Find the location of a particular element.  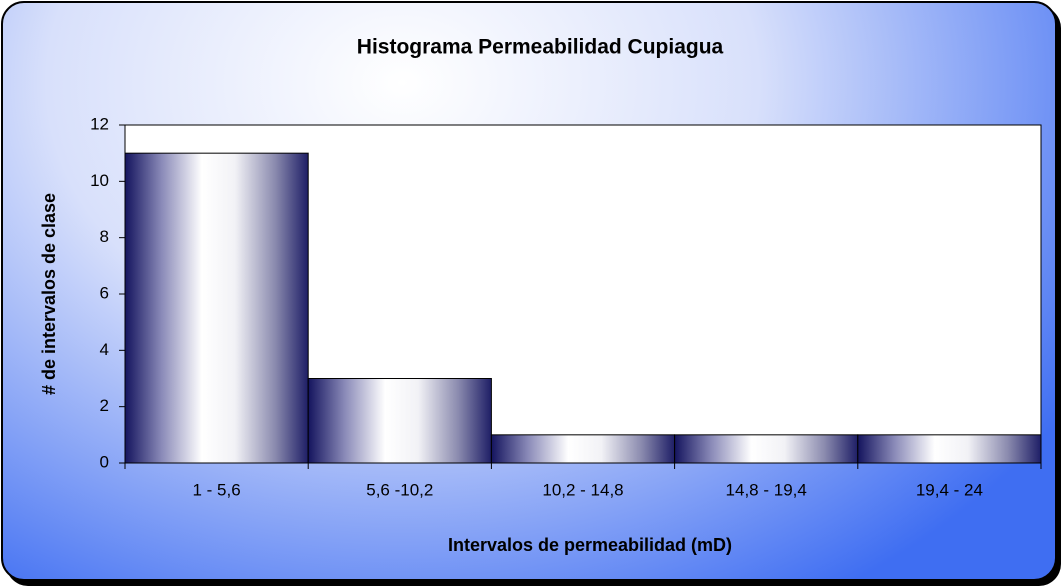

y-tick-label: 12 is located at coordinates (99, 123).